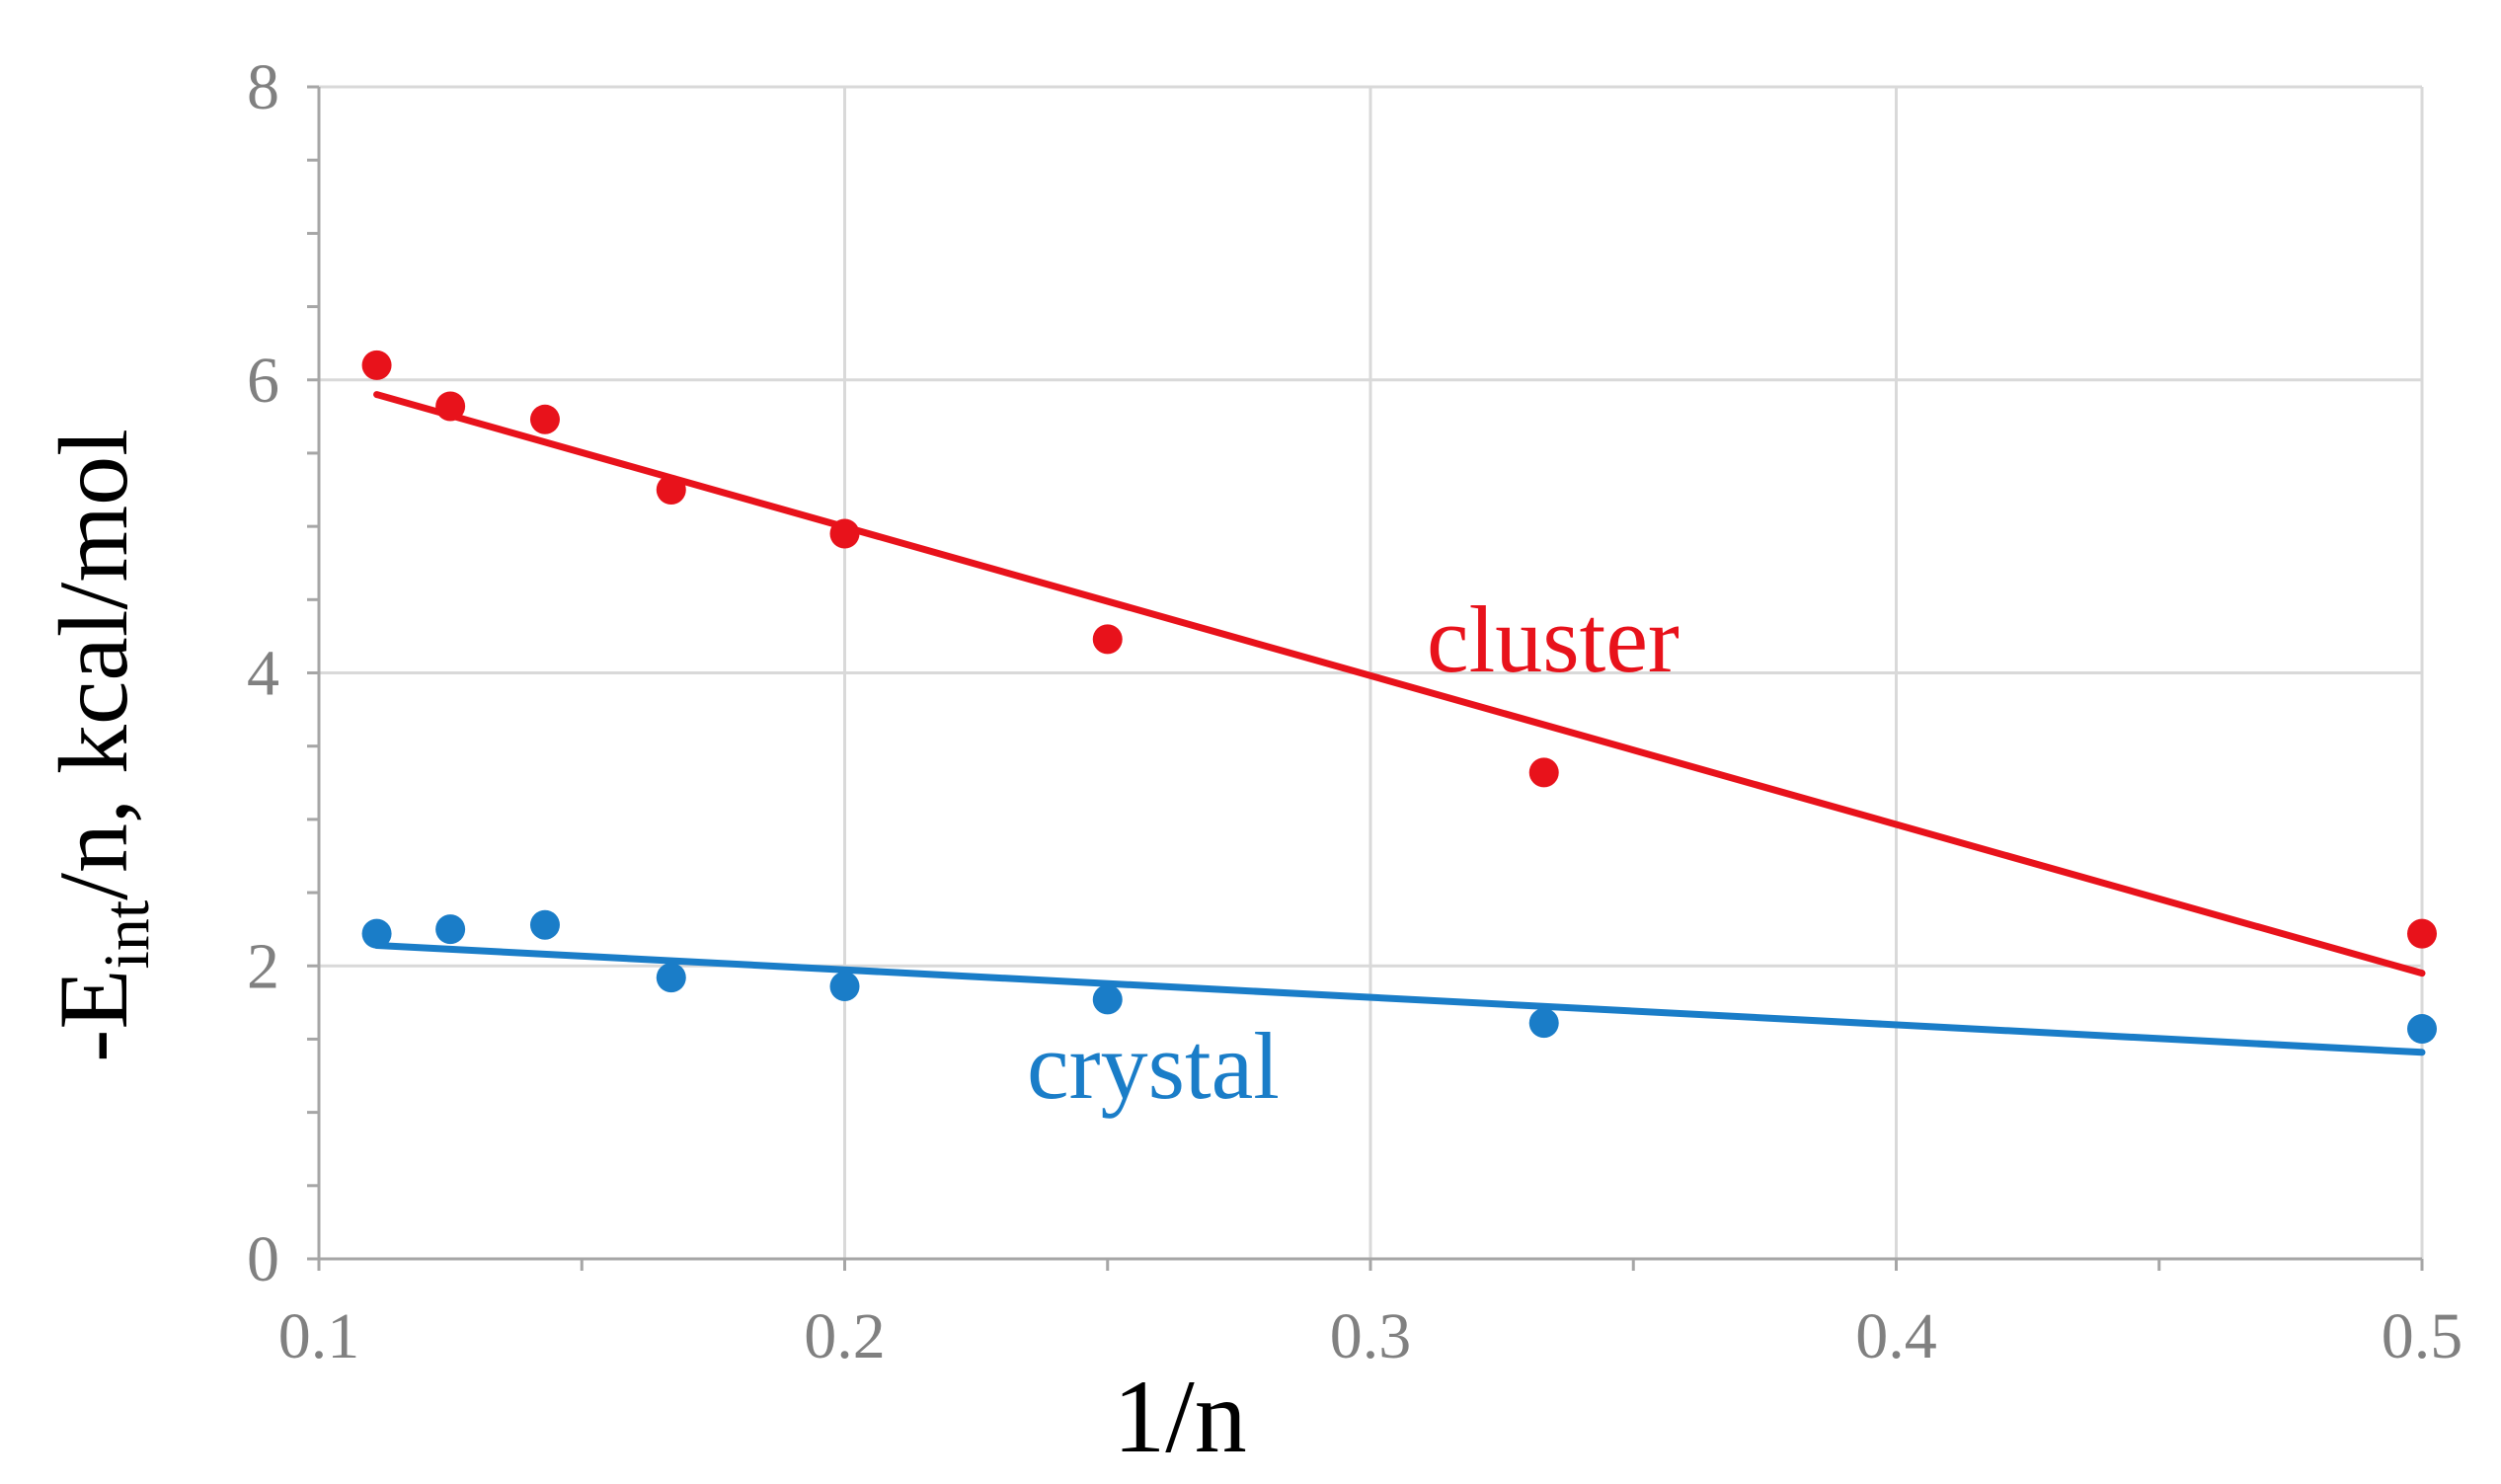 Image resolution: width=2501 pixels, height=1484 pixels. I want to click on svg-text: -Eint/n, kcal/mol, so click(101, 745).